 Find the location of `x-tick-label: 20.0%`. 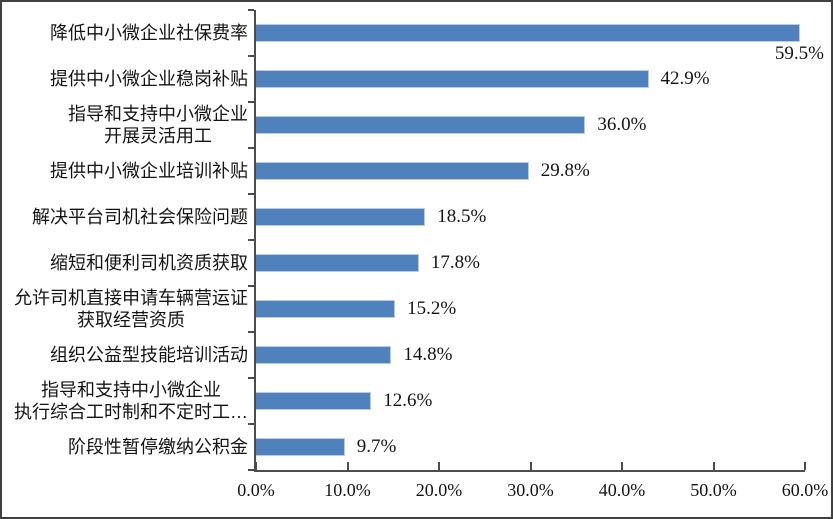

x-tick-label: 20.0% is located at coordinates (439, 490).